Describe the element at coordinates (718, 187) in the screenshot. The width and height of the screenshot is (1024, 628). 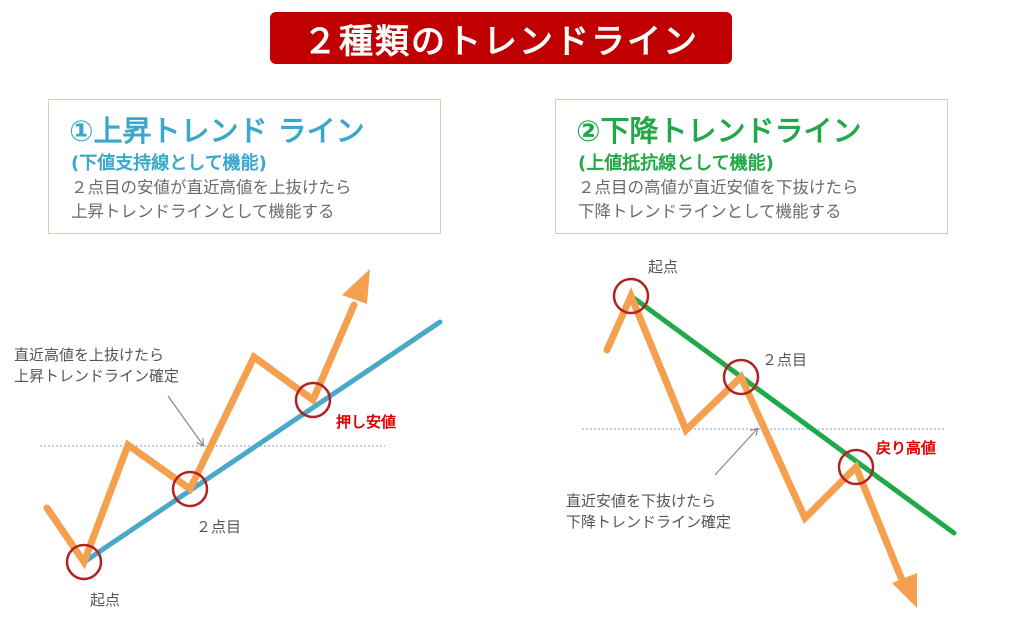
I see `downtrend-description-line1: ２点目の高値が直近安値を下抜けたら` at that location.